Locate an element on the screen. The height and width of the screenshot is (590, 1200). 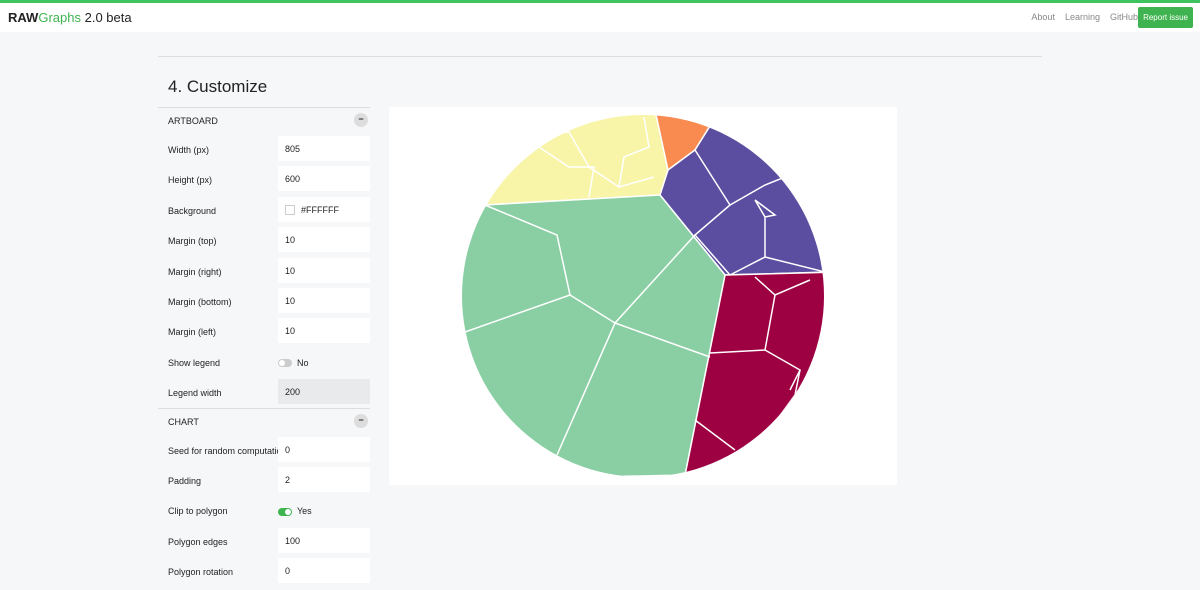
option-row: Seed for random computation 0 is located at coordinates (264, 450).